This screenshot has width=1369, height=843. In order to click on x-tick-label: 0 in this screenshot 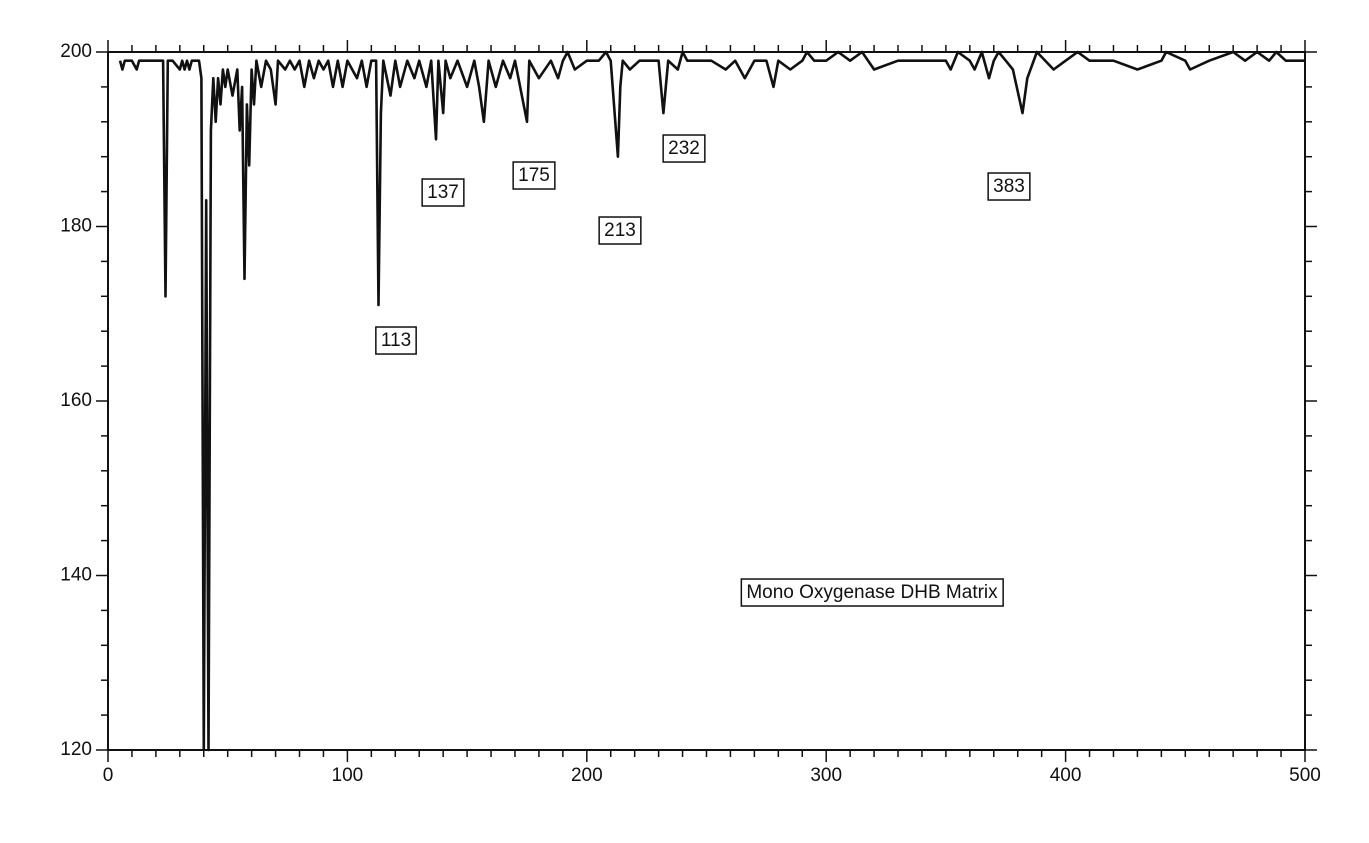, I will do `click(108, 775)`.